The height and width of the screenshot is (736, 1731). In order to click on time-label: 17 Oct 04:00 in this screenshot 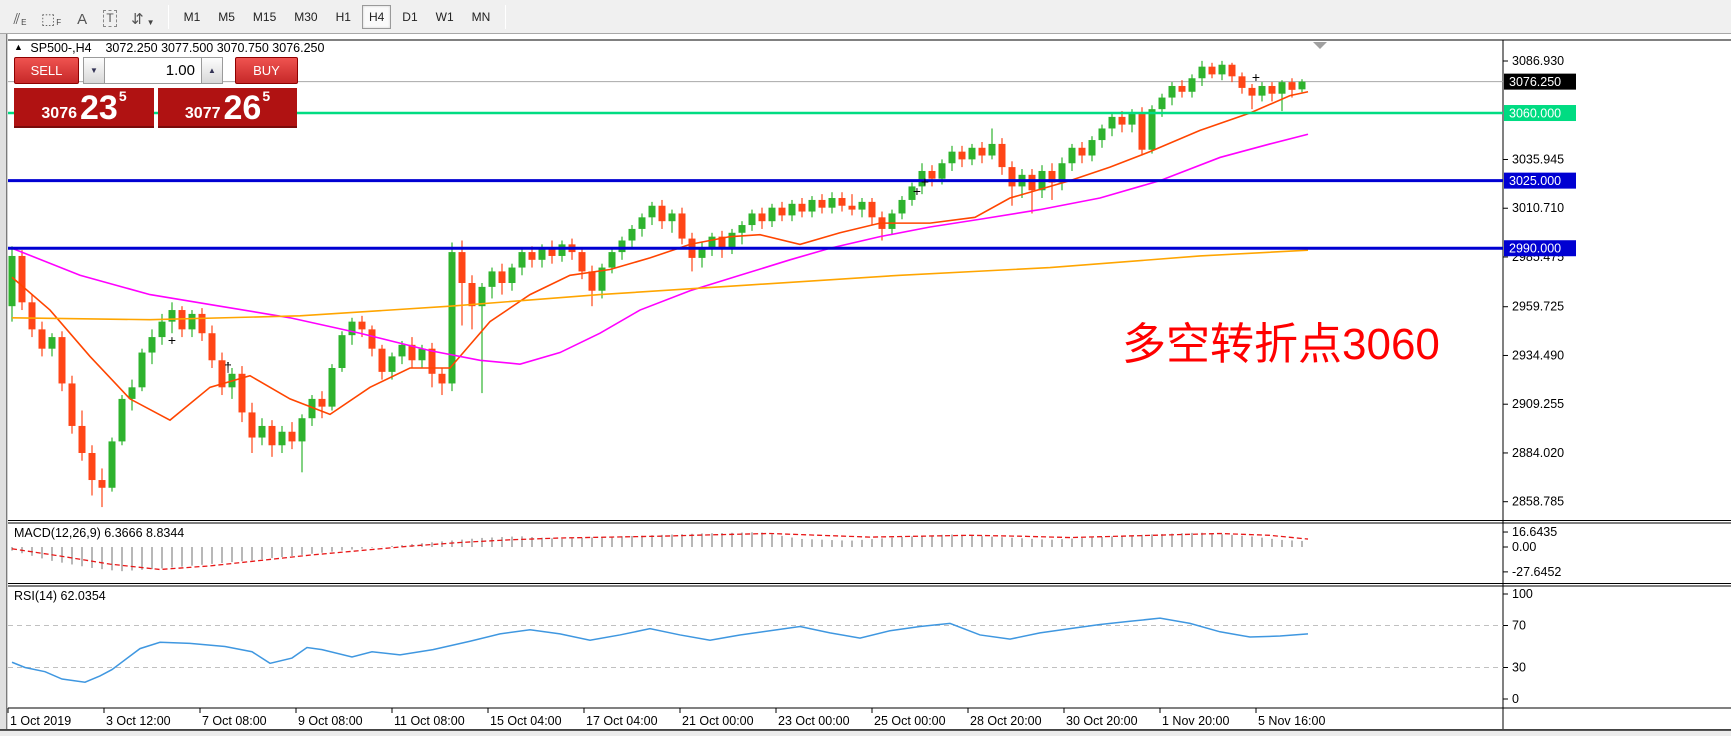, I will do `click(622, 721)`.